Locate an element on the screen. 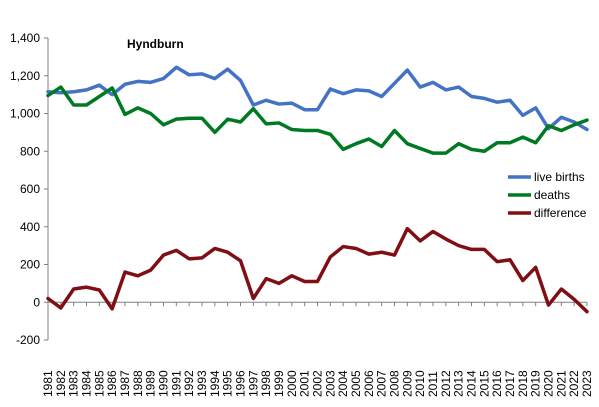 Image resolution: width=599 pixels, height=407 pixels. x-tick-label: 2002 is located at coordinates (318, 383).